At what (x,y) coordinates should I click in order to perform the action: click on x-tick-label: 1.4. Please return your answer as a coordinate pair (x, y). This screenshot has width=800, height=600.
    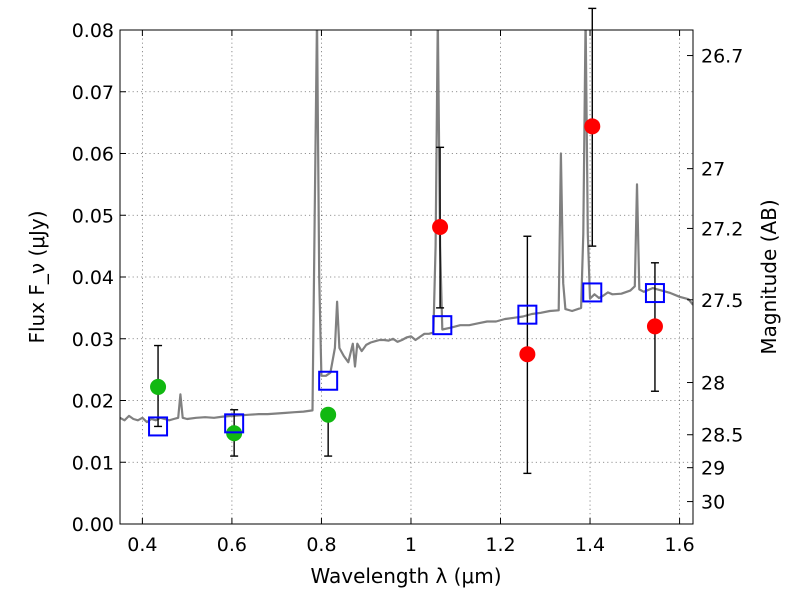
    Looking at the image, I should click on (590, 545).